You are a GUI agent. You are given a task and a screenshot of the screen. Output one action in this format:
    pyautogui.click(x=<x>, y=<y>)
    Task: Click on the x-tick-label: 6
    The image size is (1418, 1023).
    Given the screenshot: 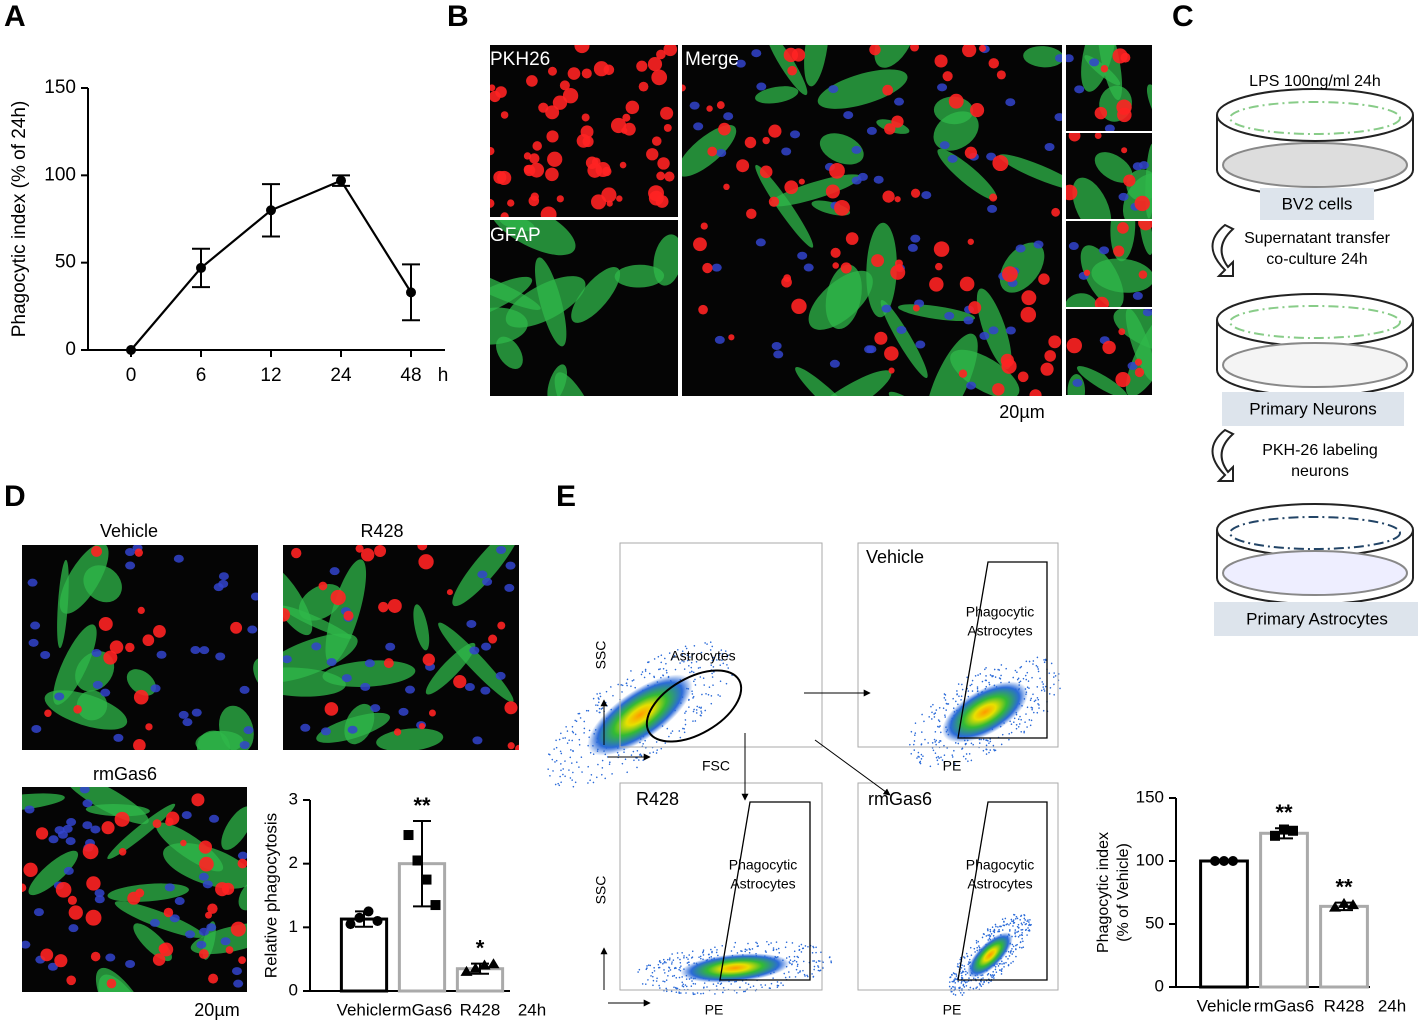 What is the action you would take?
    pyautogui.click(x=201, y=375)
    